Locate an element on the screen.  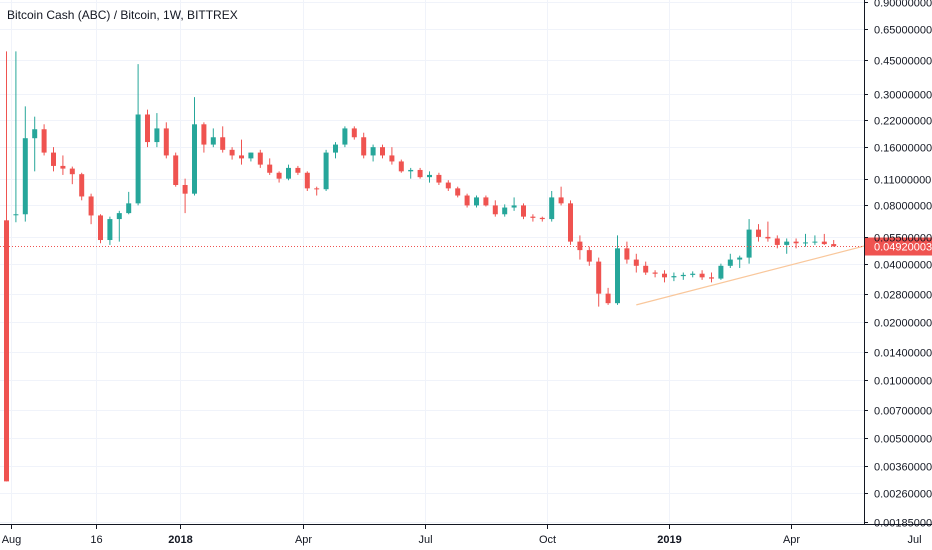
current-price-label: 0.04920003 is located at coordinates (903, 248).